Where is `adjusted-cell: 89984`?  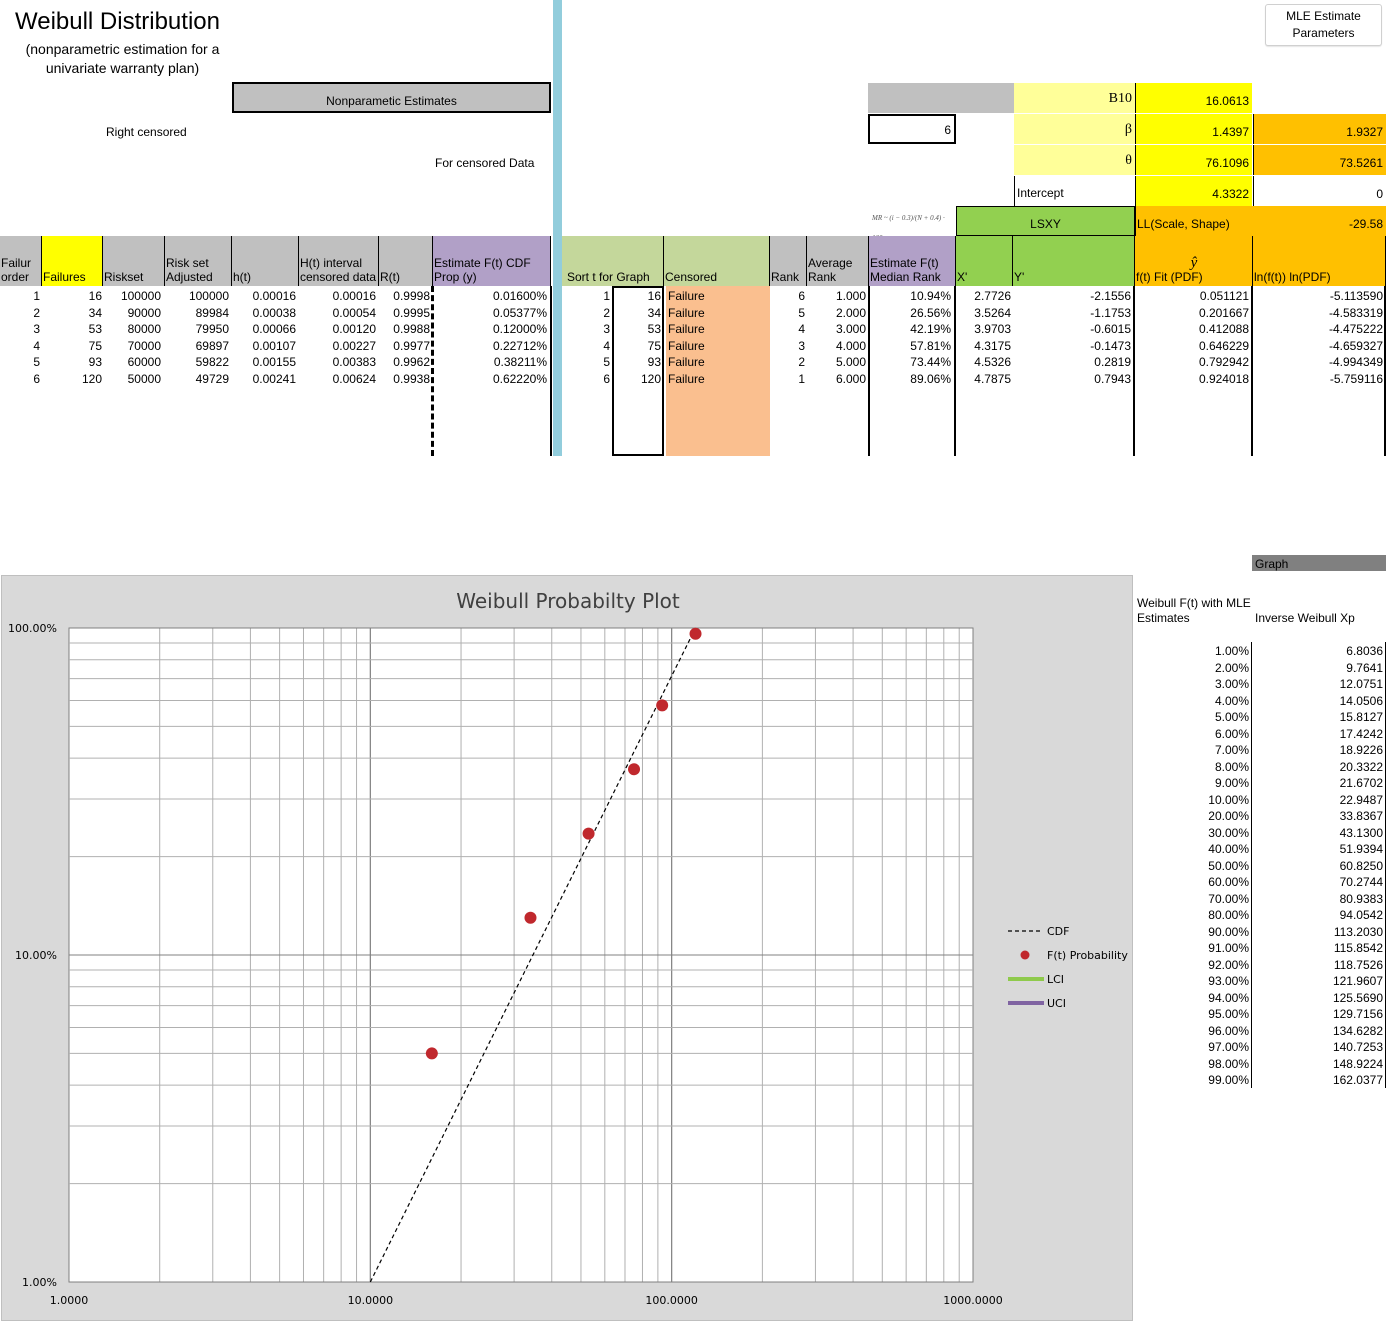 adjusted-cell: 89984 is located at coordinates (212, 312).